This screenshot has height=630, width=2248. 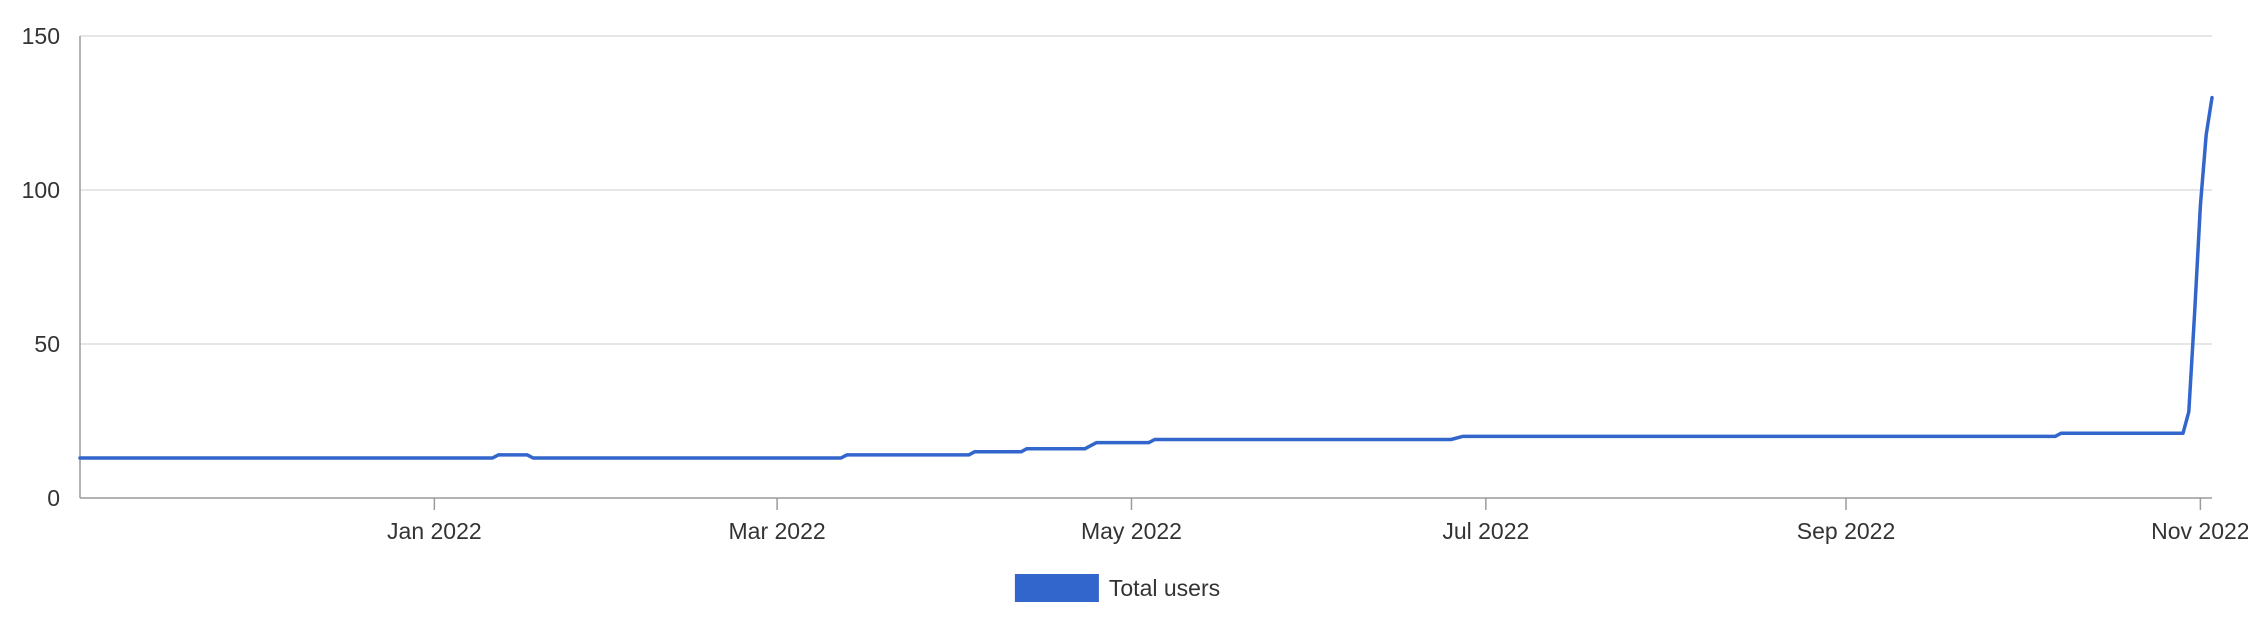 What do you see at coordinates (1485, 531) in the screenshot?
I see `x-tick-label: Jul 2022` at bounding box center [1485, 531].